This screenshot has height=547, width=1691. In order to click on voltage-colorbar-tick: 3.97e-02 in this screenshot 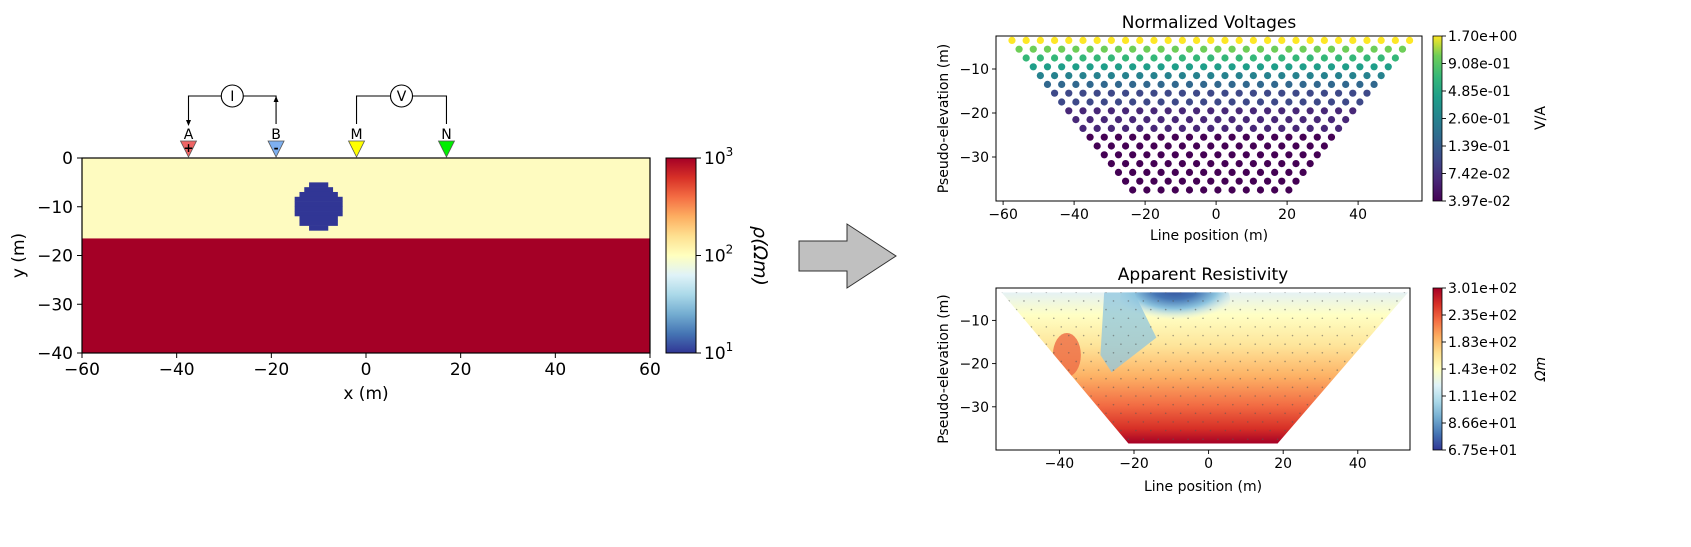, I will do `click(1479, 202)`.